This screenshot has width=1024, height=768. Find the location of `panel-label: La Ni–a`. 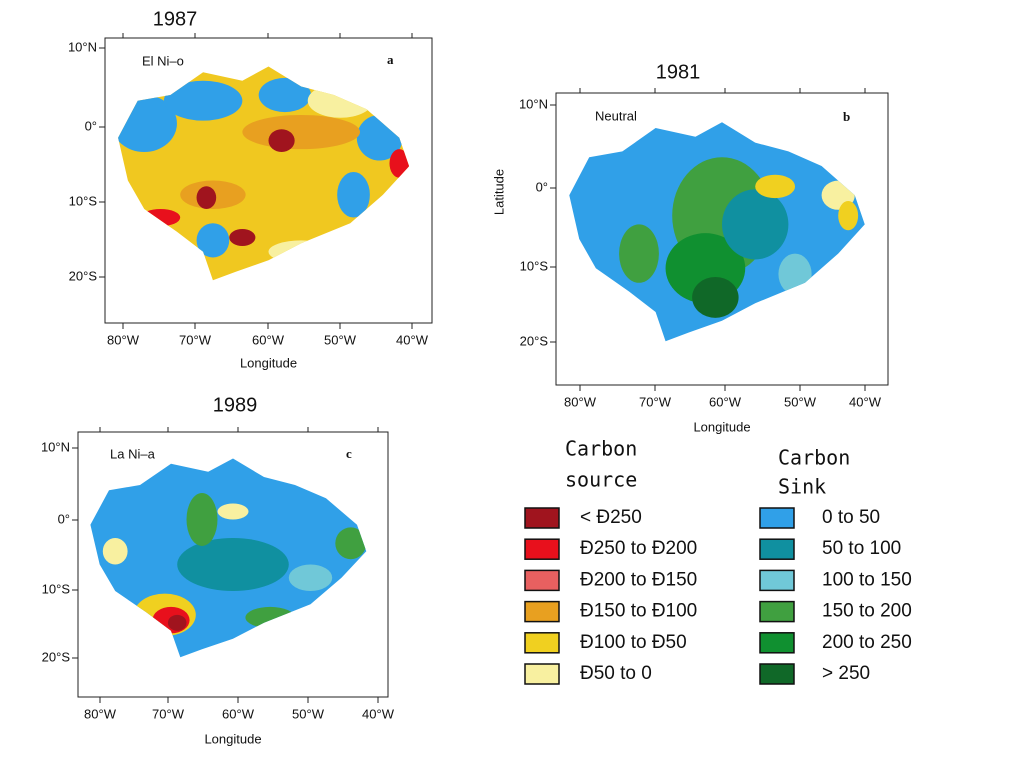

panel-label: La Ni–a is located at coordinates (133, 453).